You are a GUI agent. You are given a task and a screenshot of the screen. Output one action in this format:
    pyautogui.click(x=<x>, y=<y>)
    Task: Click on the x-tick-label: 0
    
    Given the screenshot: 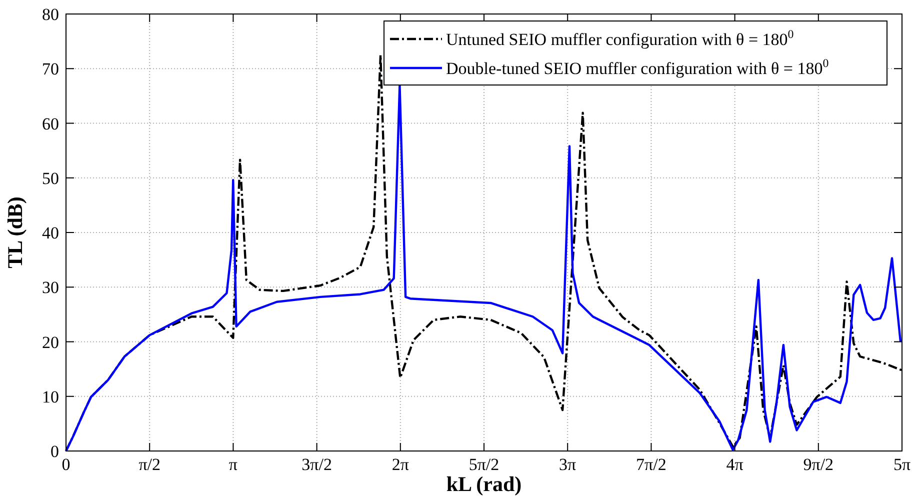 What is the action you would take?
    pyautogui.click(x=66, y=464)
    